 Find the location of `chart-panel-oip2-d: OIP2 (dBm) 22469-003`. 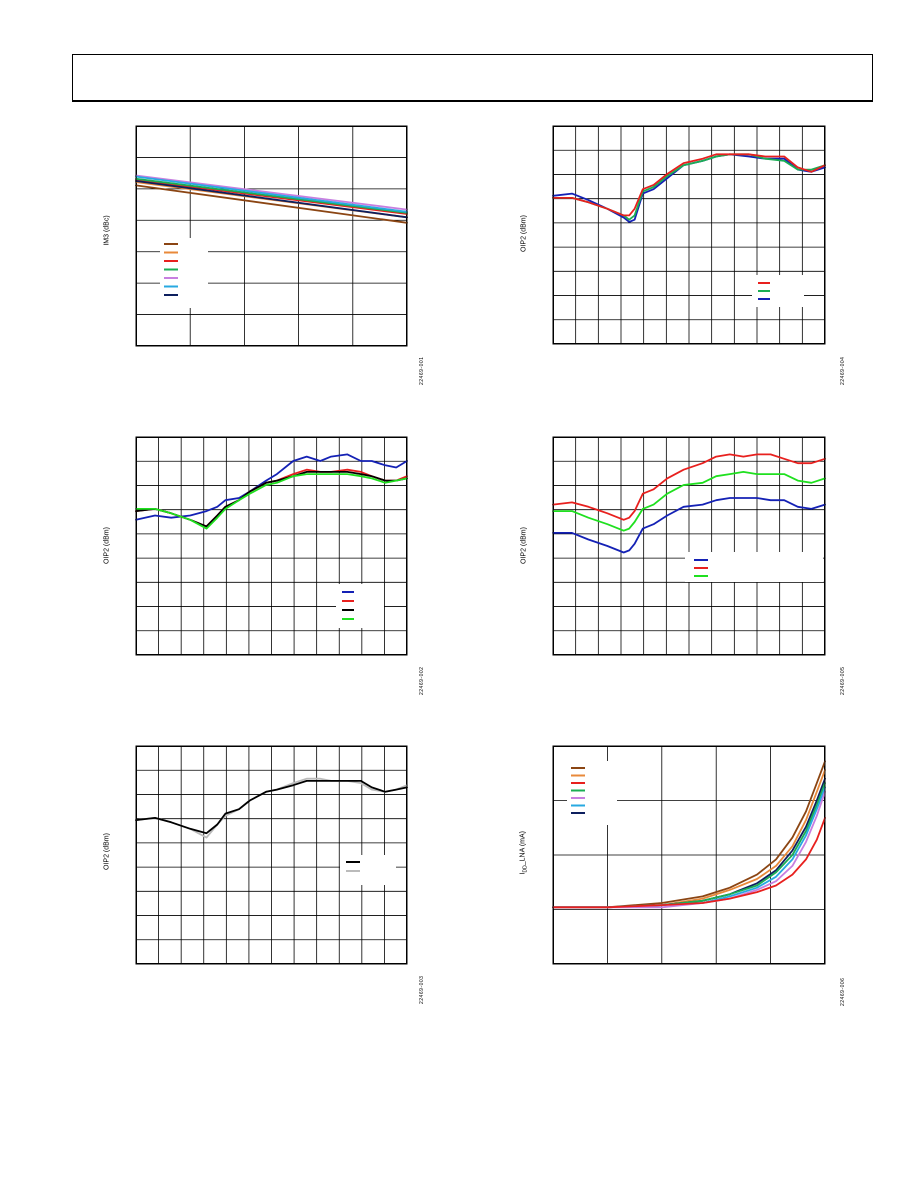

chart-panel-oip2-d: OIP2 (dBm) 22469-003 is located at coordinates (270, 872).